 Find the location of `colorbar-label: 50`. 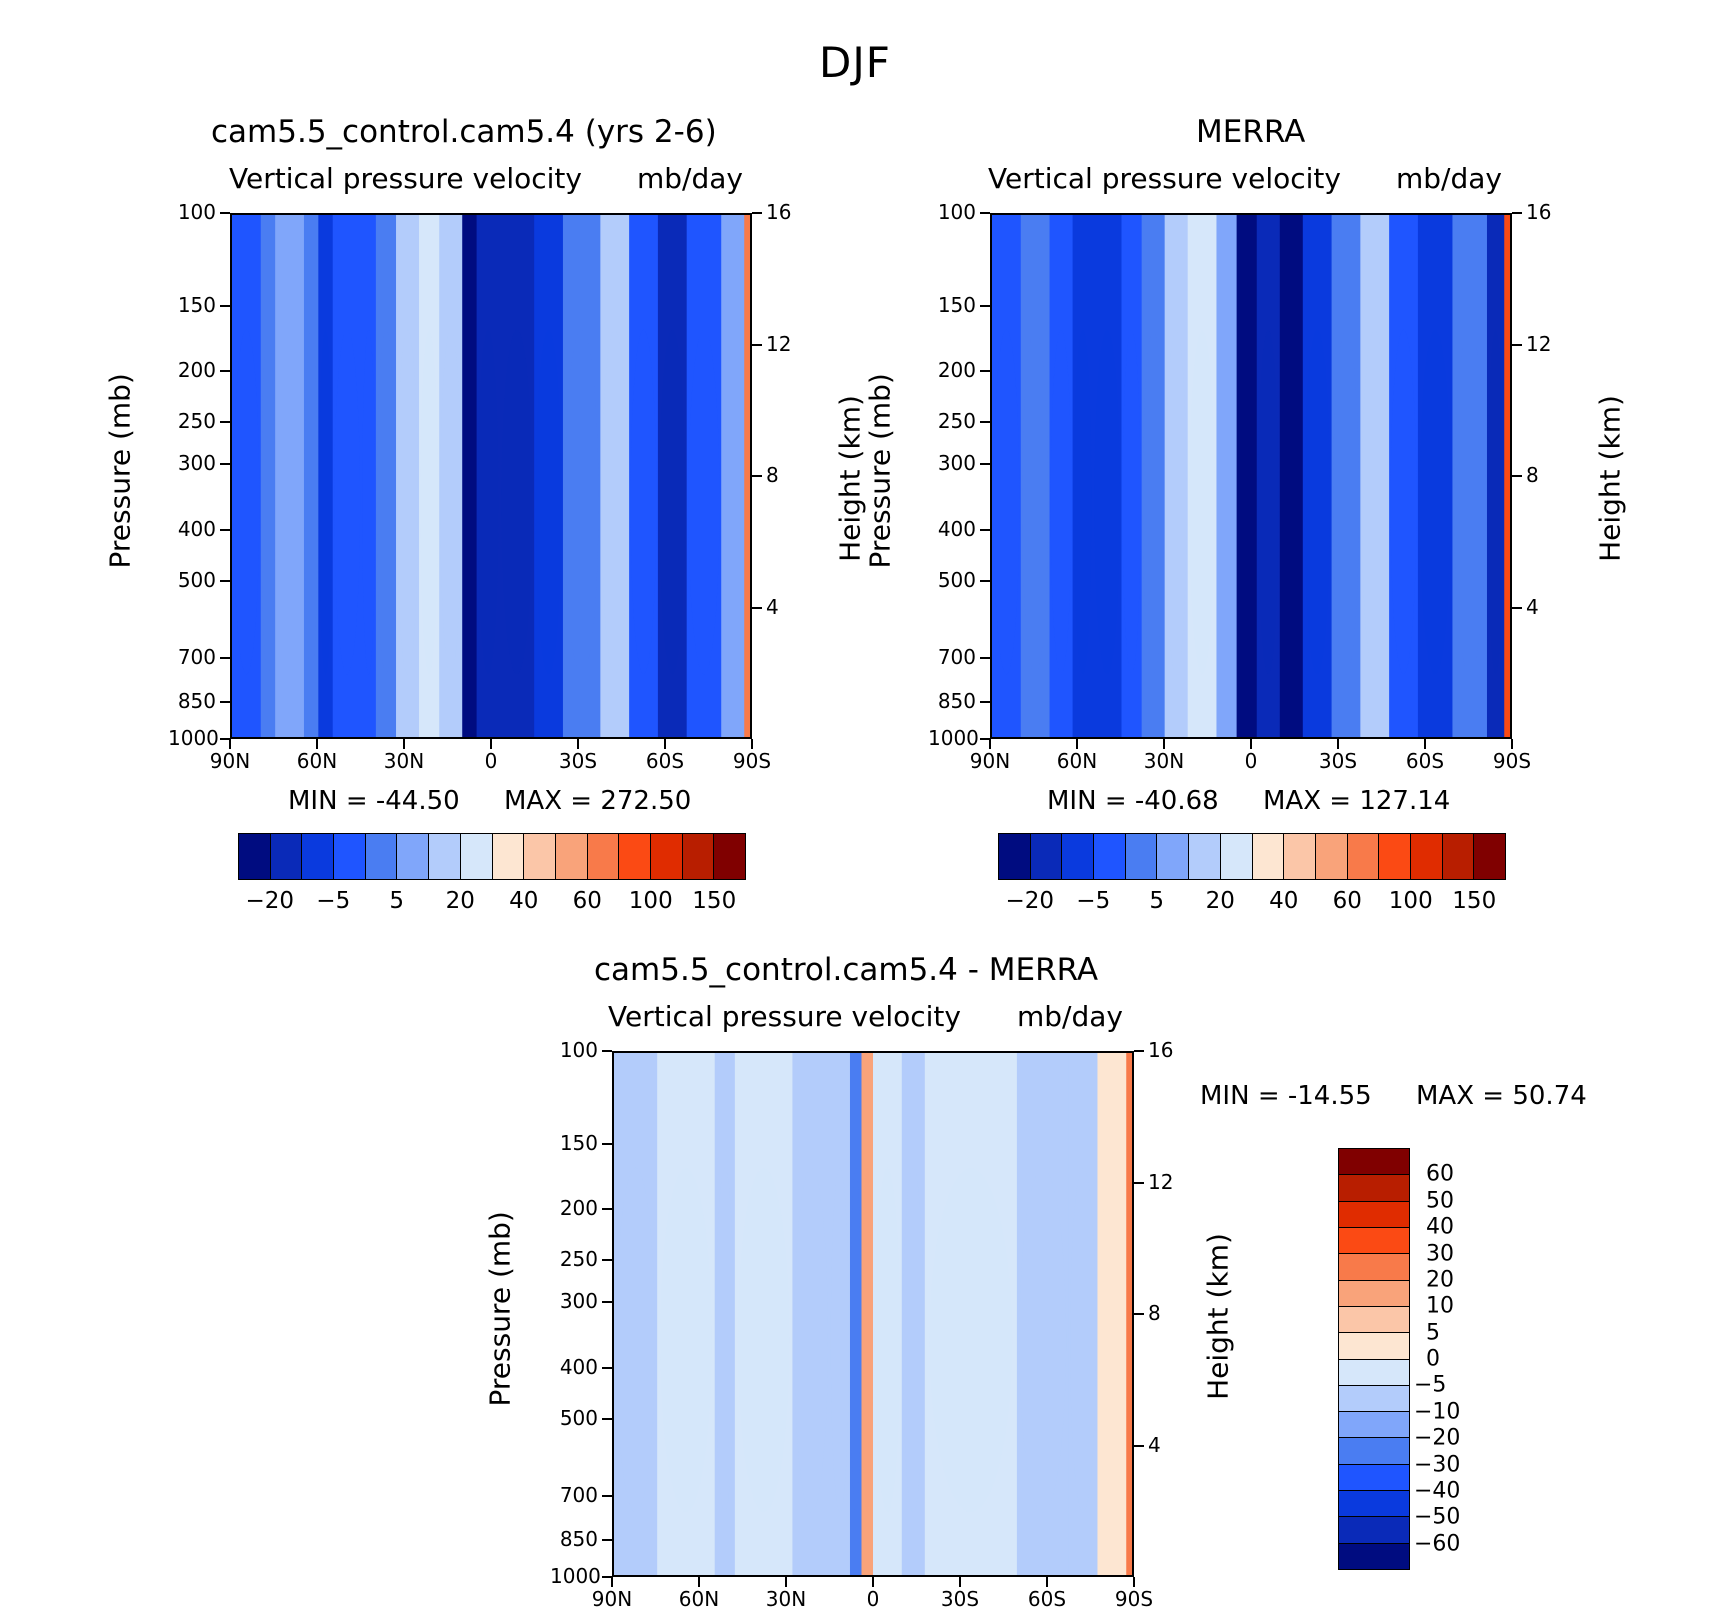

colorbar-label: 50 is located at coordinates (1440, 1201).